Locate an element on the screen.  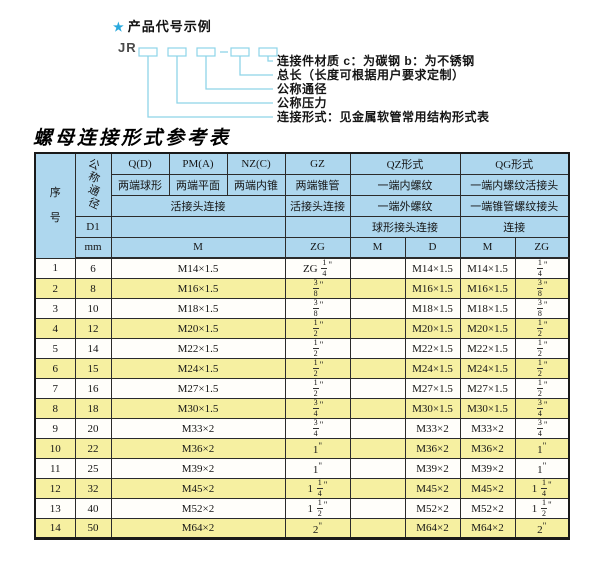
header-zg-thread: ZG is located at coordinates (317, 247).